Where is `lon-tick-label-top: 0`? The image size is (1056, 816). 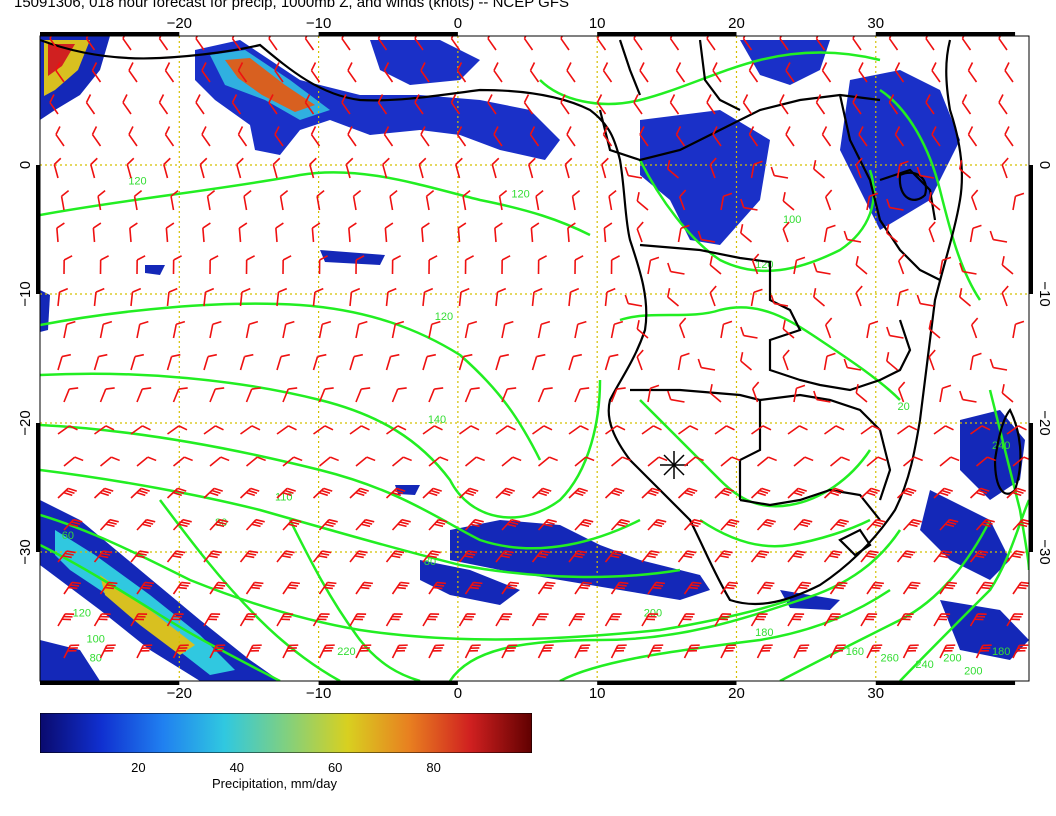 lon-tick-label-top: 0 is located at coordinates (458, 23).